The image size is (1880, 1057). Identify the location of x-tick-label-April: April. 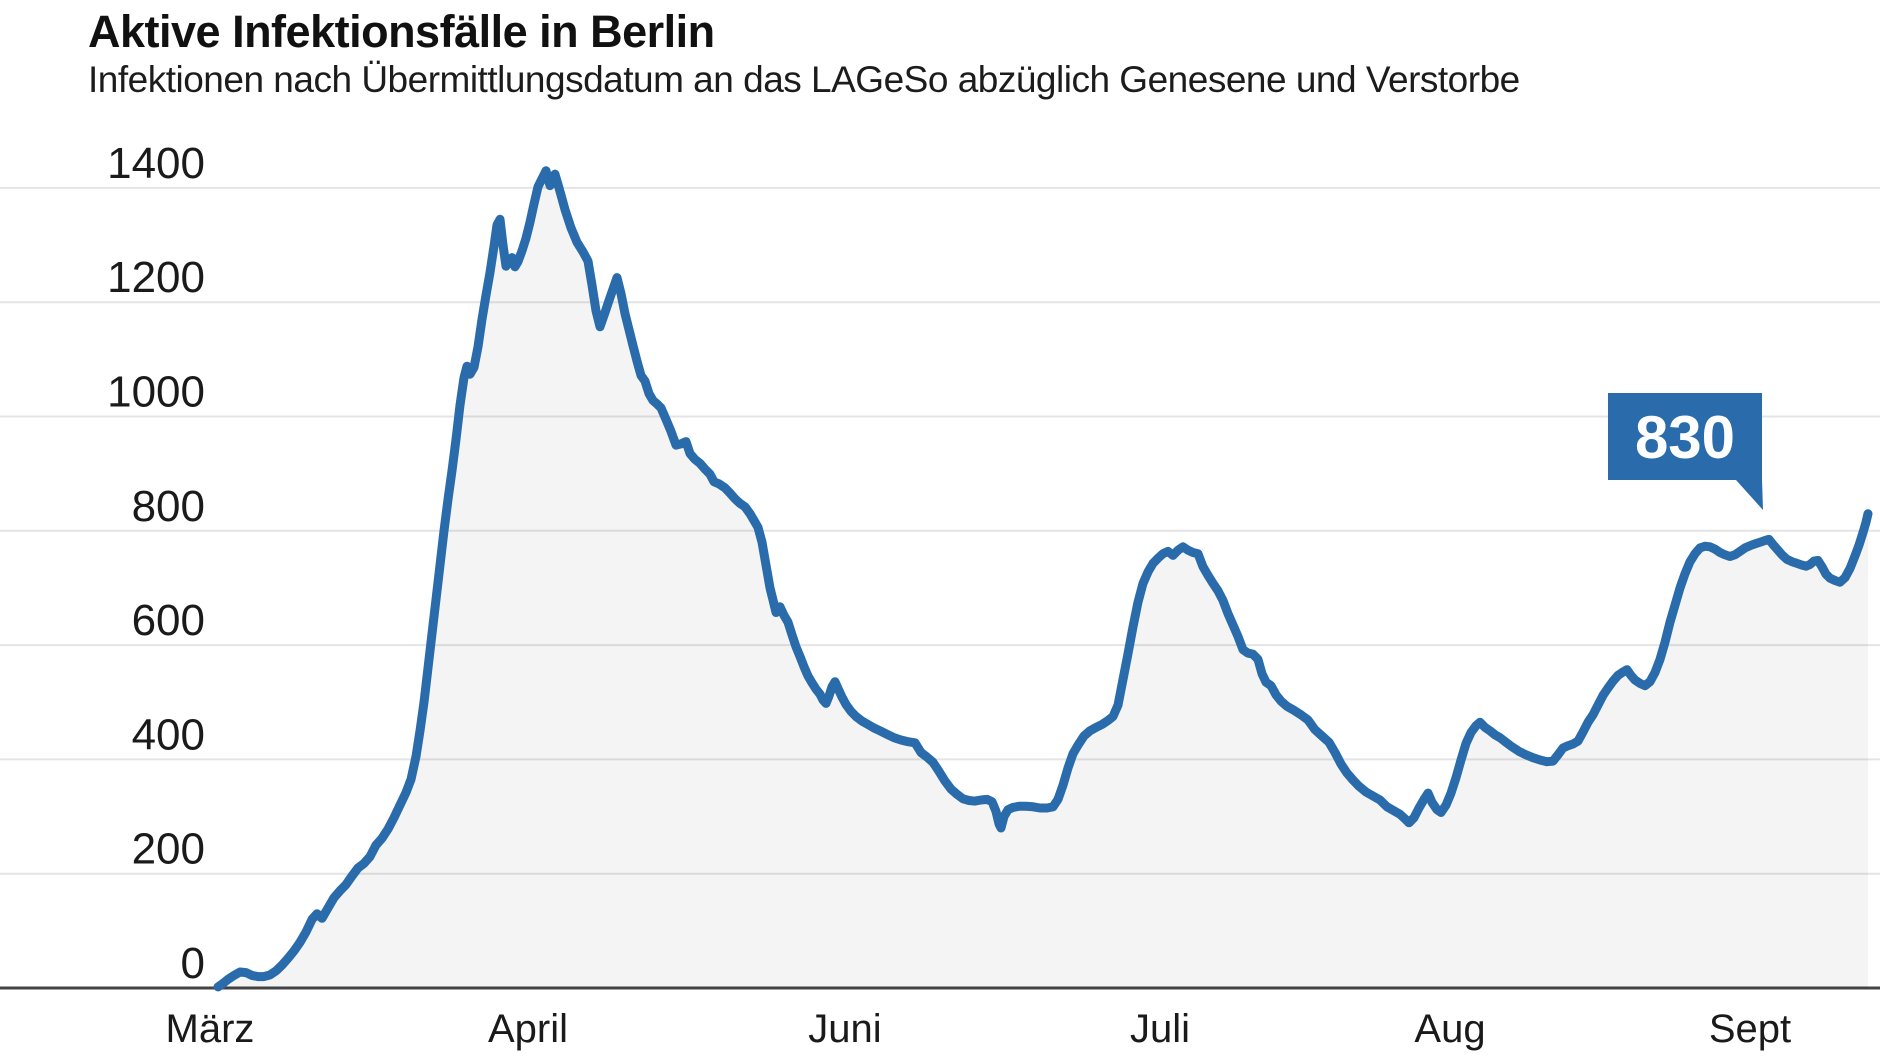
(528, 1029).